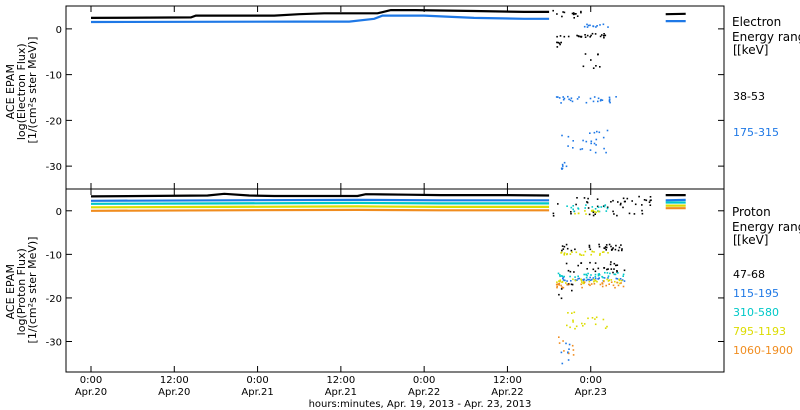 The image size is (800, 410). Describe the element at coordinates (59, 212) in the screenshot. I see `bottom-ytick-label: 0` at that location.